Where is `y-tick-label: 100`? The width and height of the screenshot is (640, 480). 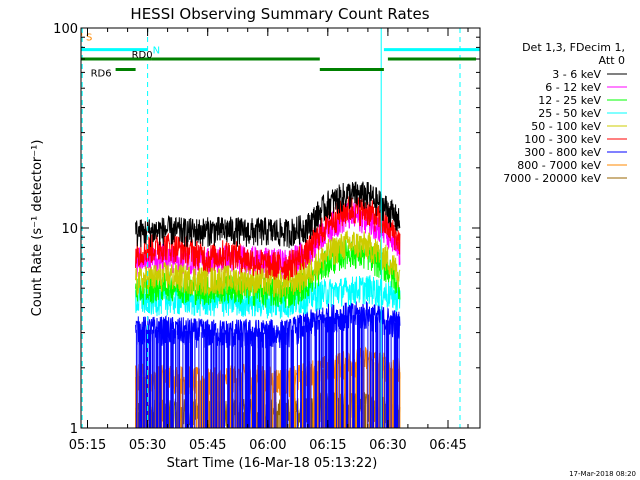
y-tick-label: 100 is located at coordinates (65, 29).